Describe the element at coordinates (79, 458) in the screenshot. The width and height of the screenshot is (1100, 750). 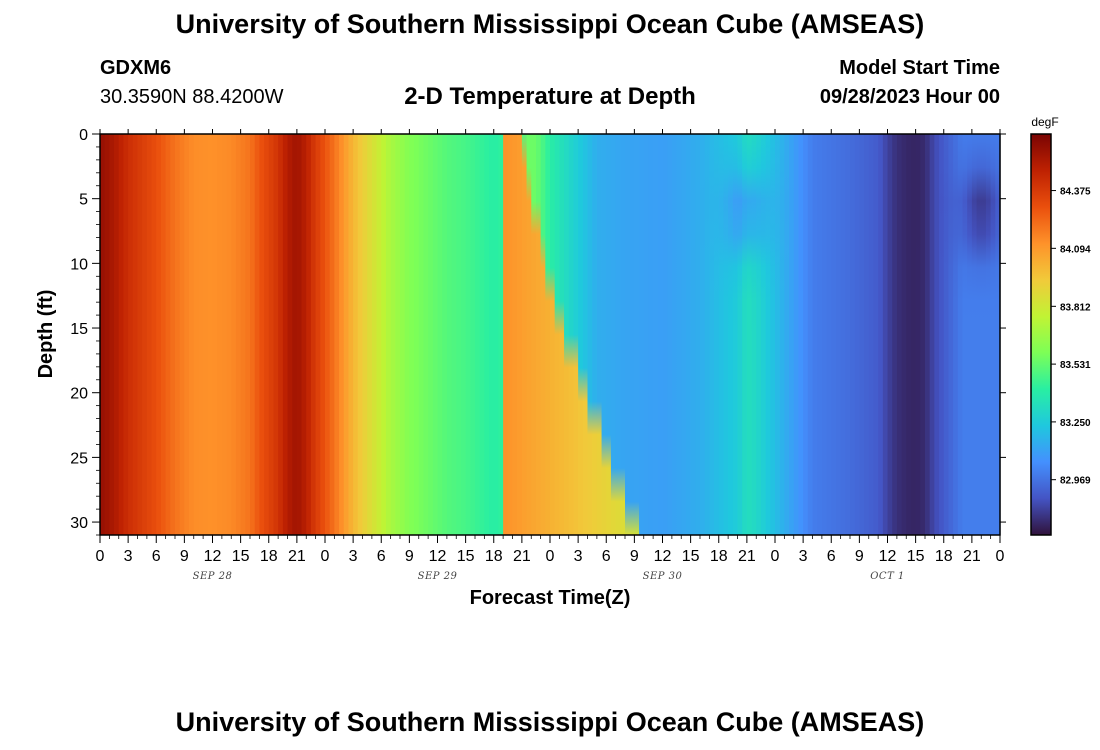
I see `y-tick-label: 25` at that location.